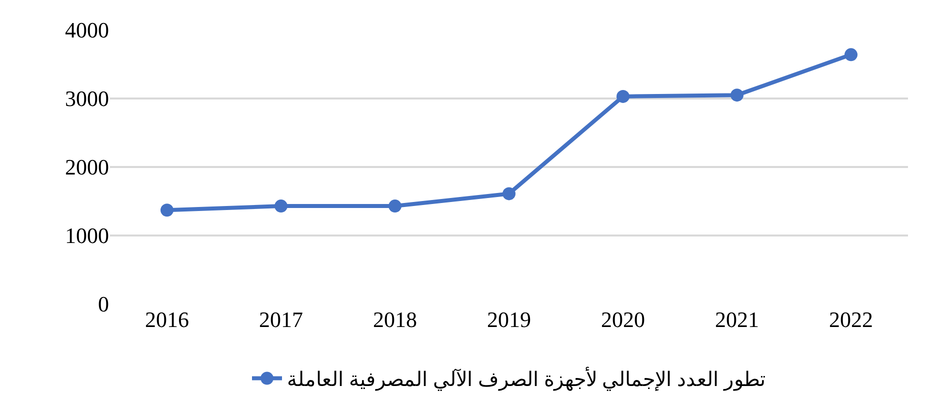 The height and width of the screenshot is (410, 948). I want to click on x-tick-label: 2022, so click(851, 319).